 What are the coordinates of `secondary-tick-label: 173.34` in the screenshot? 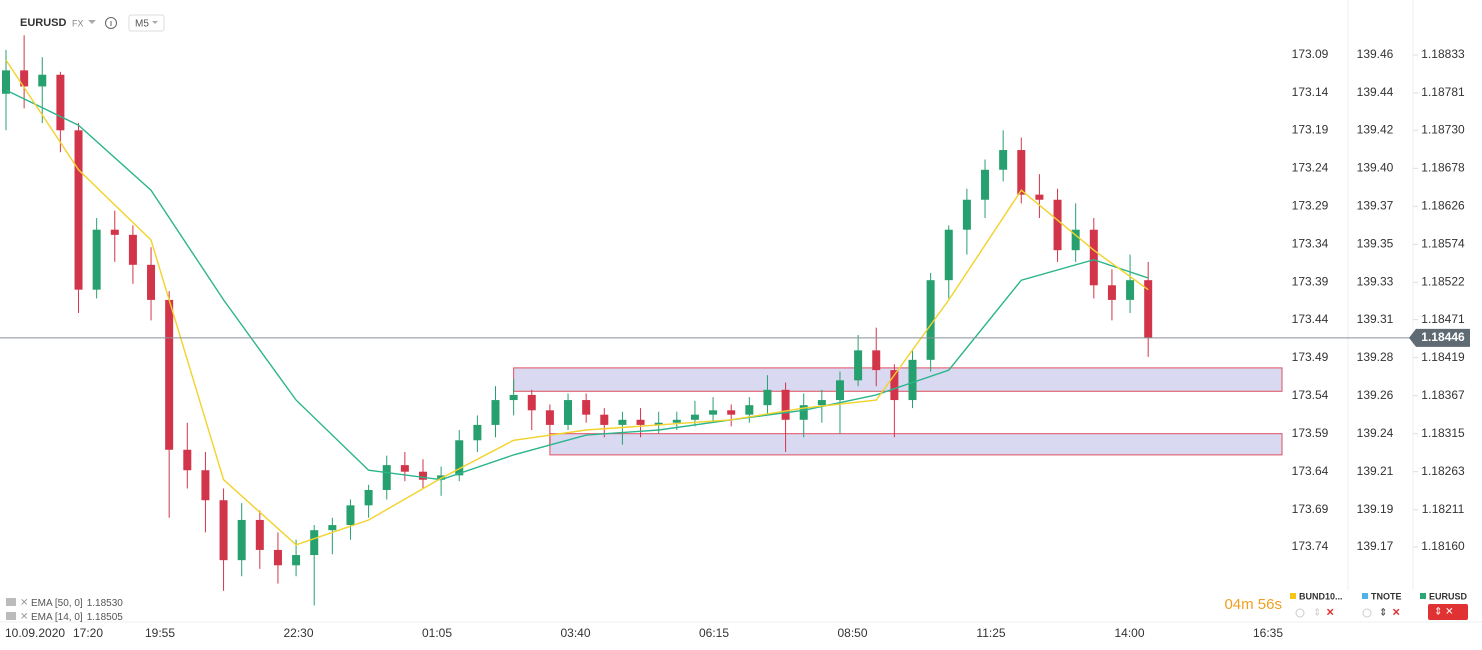 It's located at (1310, 244).